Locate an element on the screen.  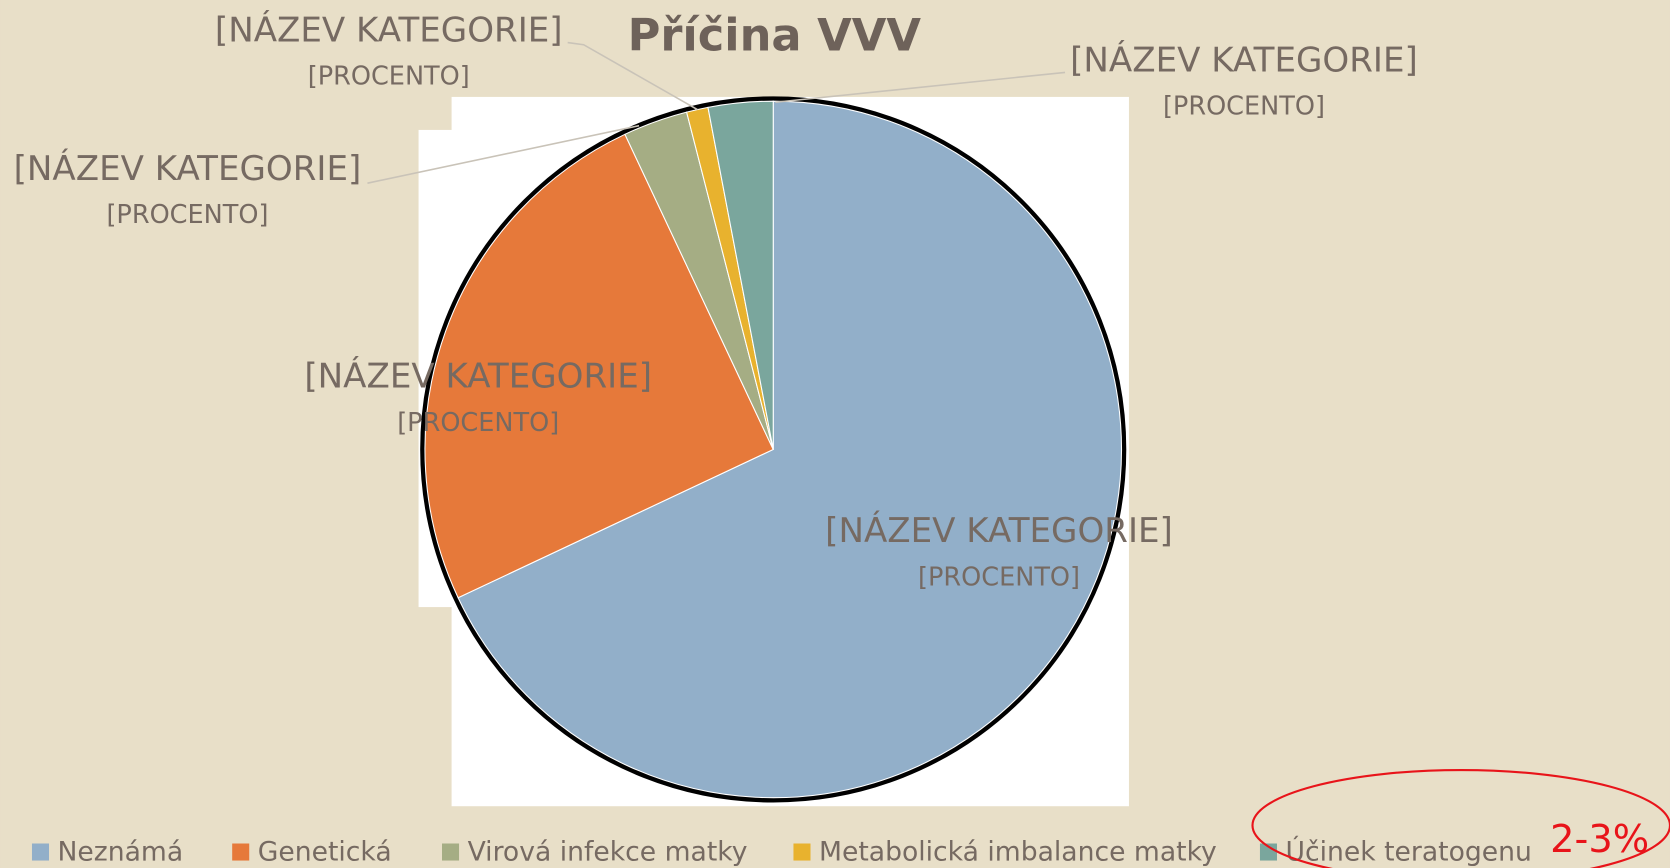
legend-label: Účinek teratogenu is located at coordinates (1409, 852).